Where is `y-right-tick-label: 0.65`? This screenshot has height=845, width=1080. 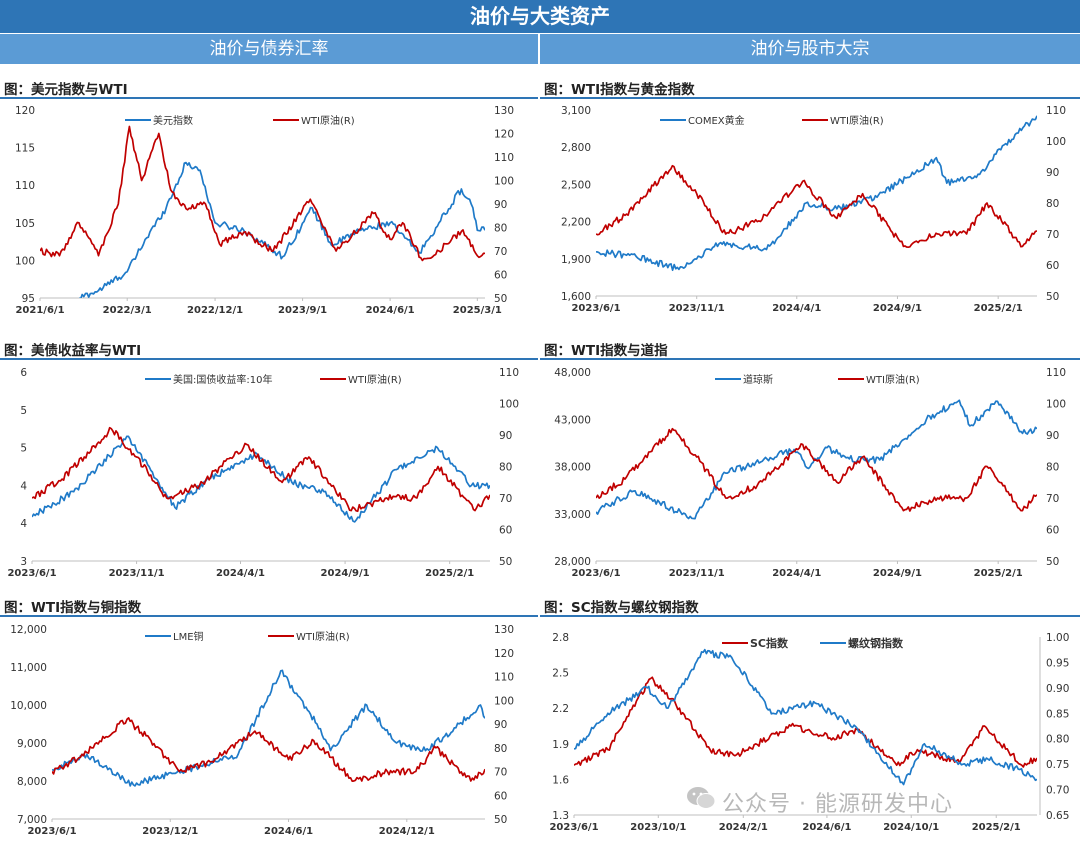 y-right-tick-label: 0.65 is located at coordinates (1057, 816).